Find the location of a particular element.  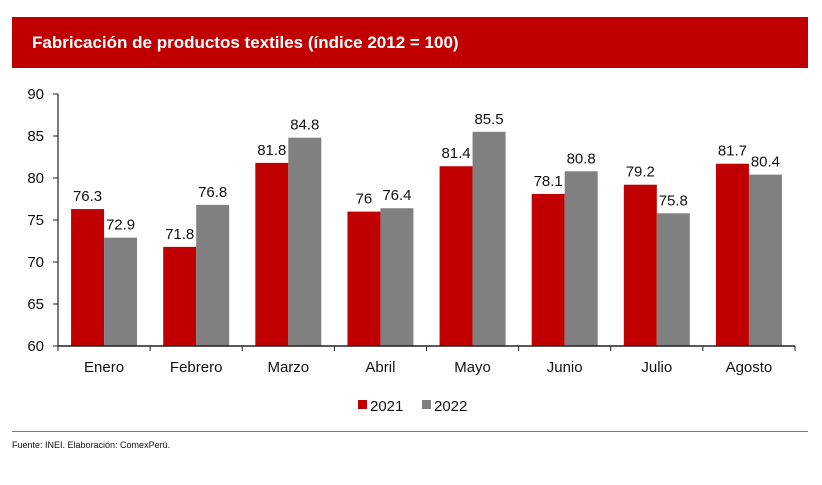

data-label-2022-julio: 75.8 is located at coordinates (673, 200).